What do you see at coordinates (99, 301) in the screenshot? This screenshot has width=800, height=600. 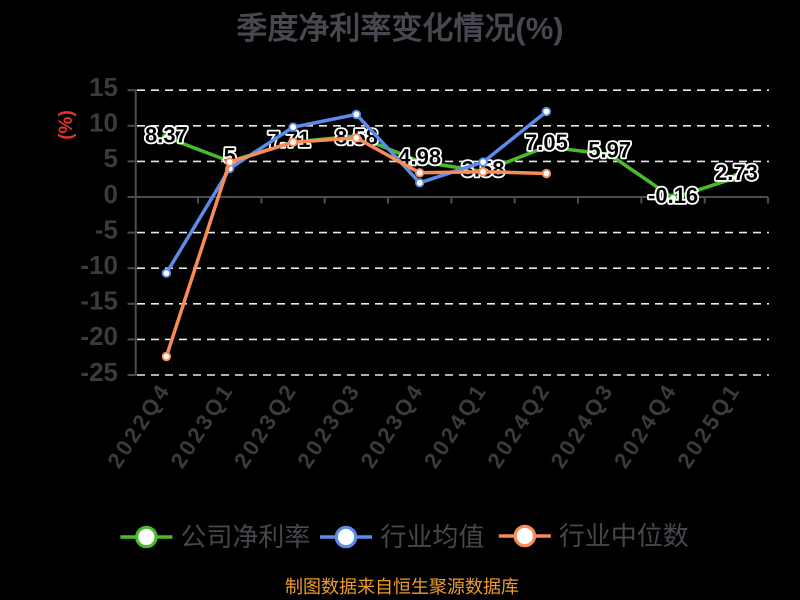 I see `svg-text: -15` at bounding box center [99, 301].